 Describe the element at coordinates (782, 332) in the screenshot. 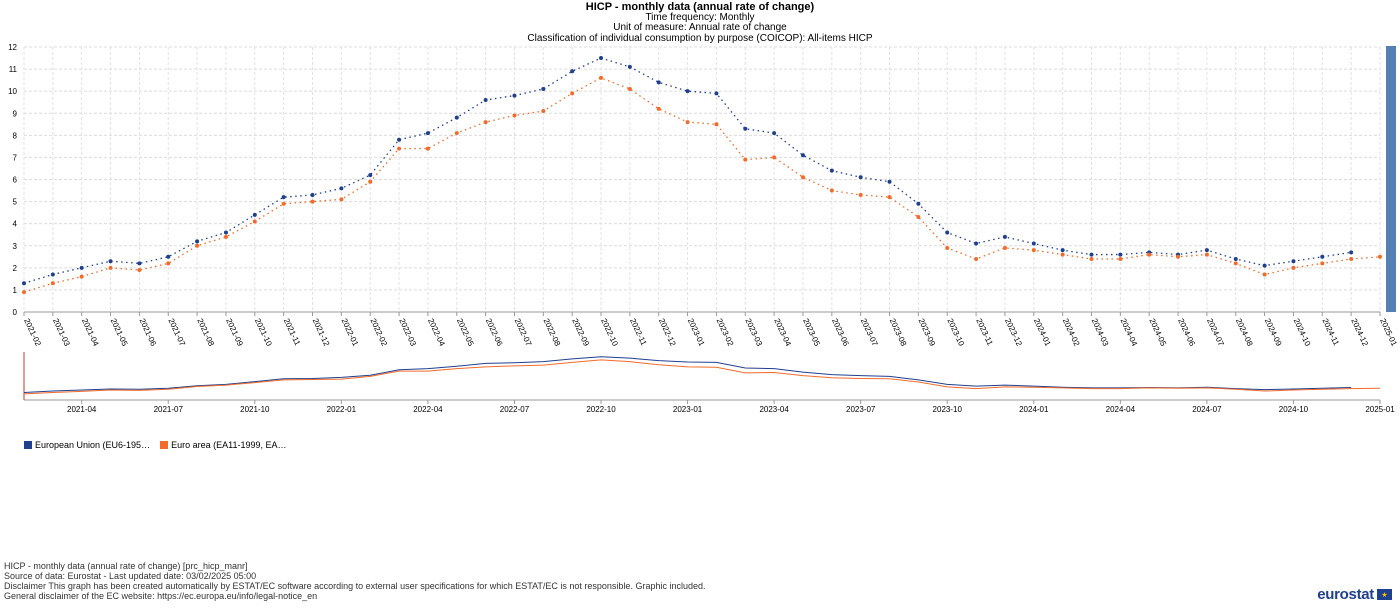

I see `x-tick-label: 2023-04` at that location.